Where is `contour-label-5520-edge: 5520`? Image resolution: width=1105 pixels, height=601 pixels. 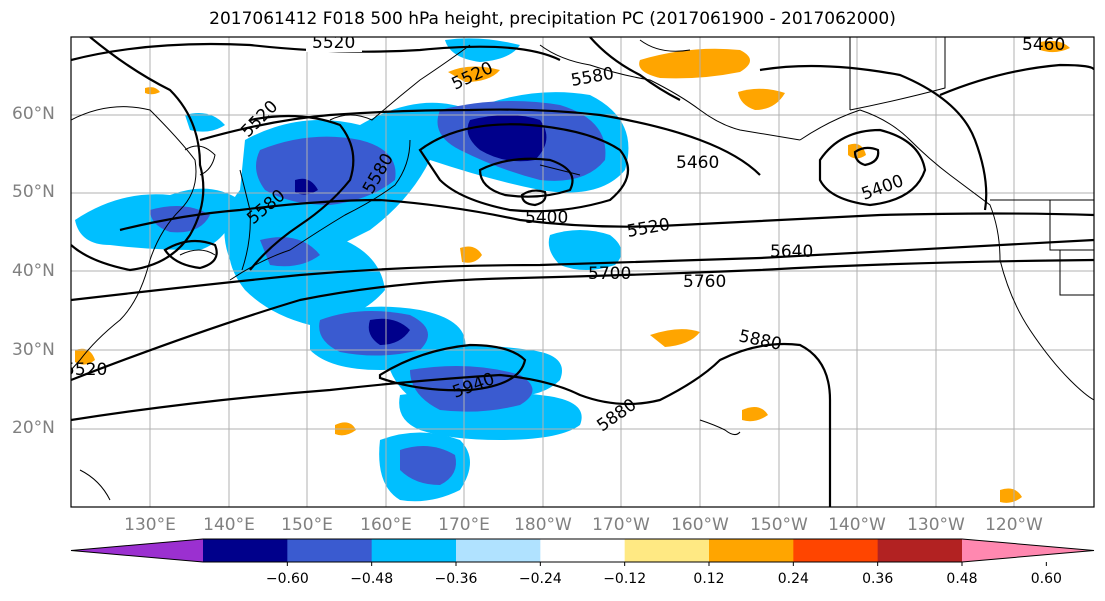
contour-label-5520-edge: 5520 is located at coordinates (85, 370).